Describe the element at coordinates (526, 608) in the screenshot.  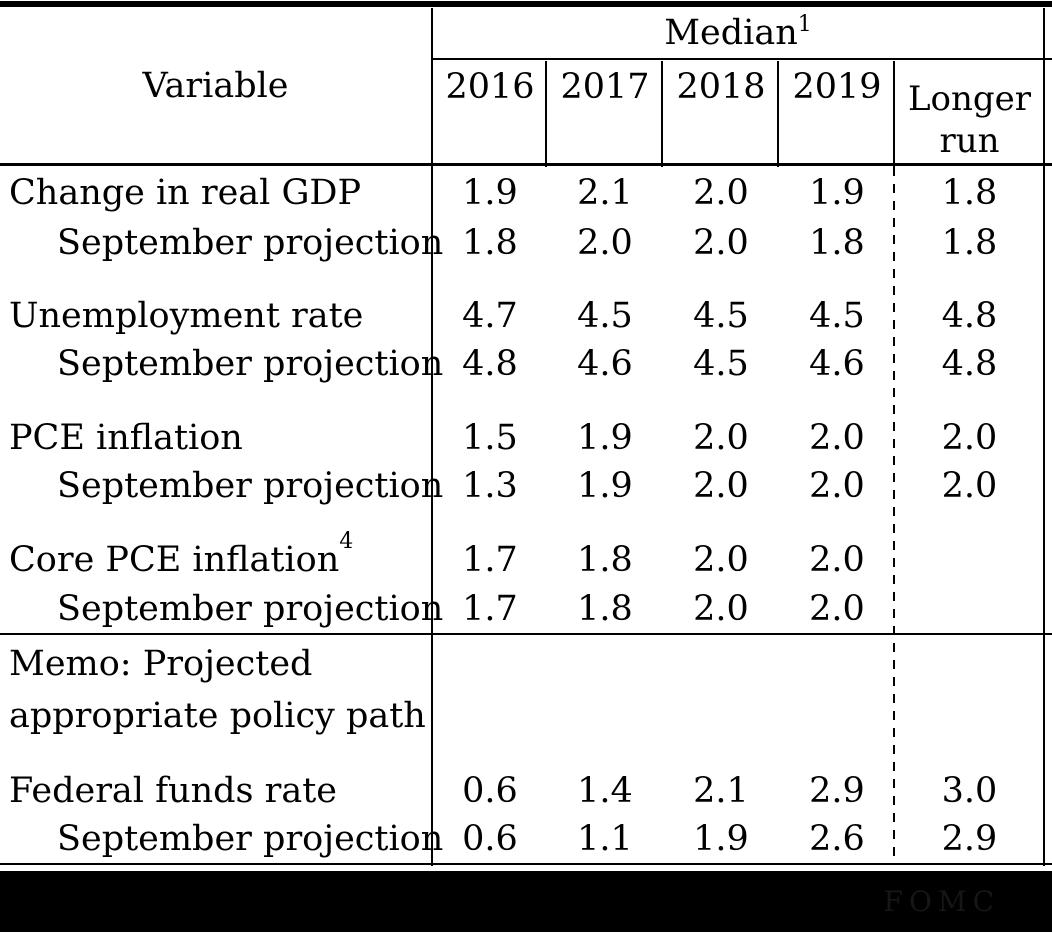
I see `row-core-pce-september-projection: September projection 1.7 1.8 2.0 2.0` at that location.